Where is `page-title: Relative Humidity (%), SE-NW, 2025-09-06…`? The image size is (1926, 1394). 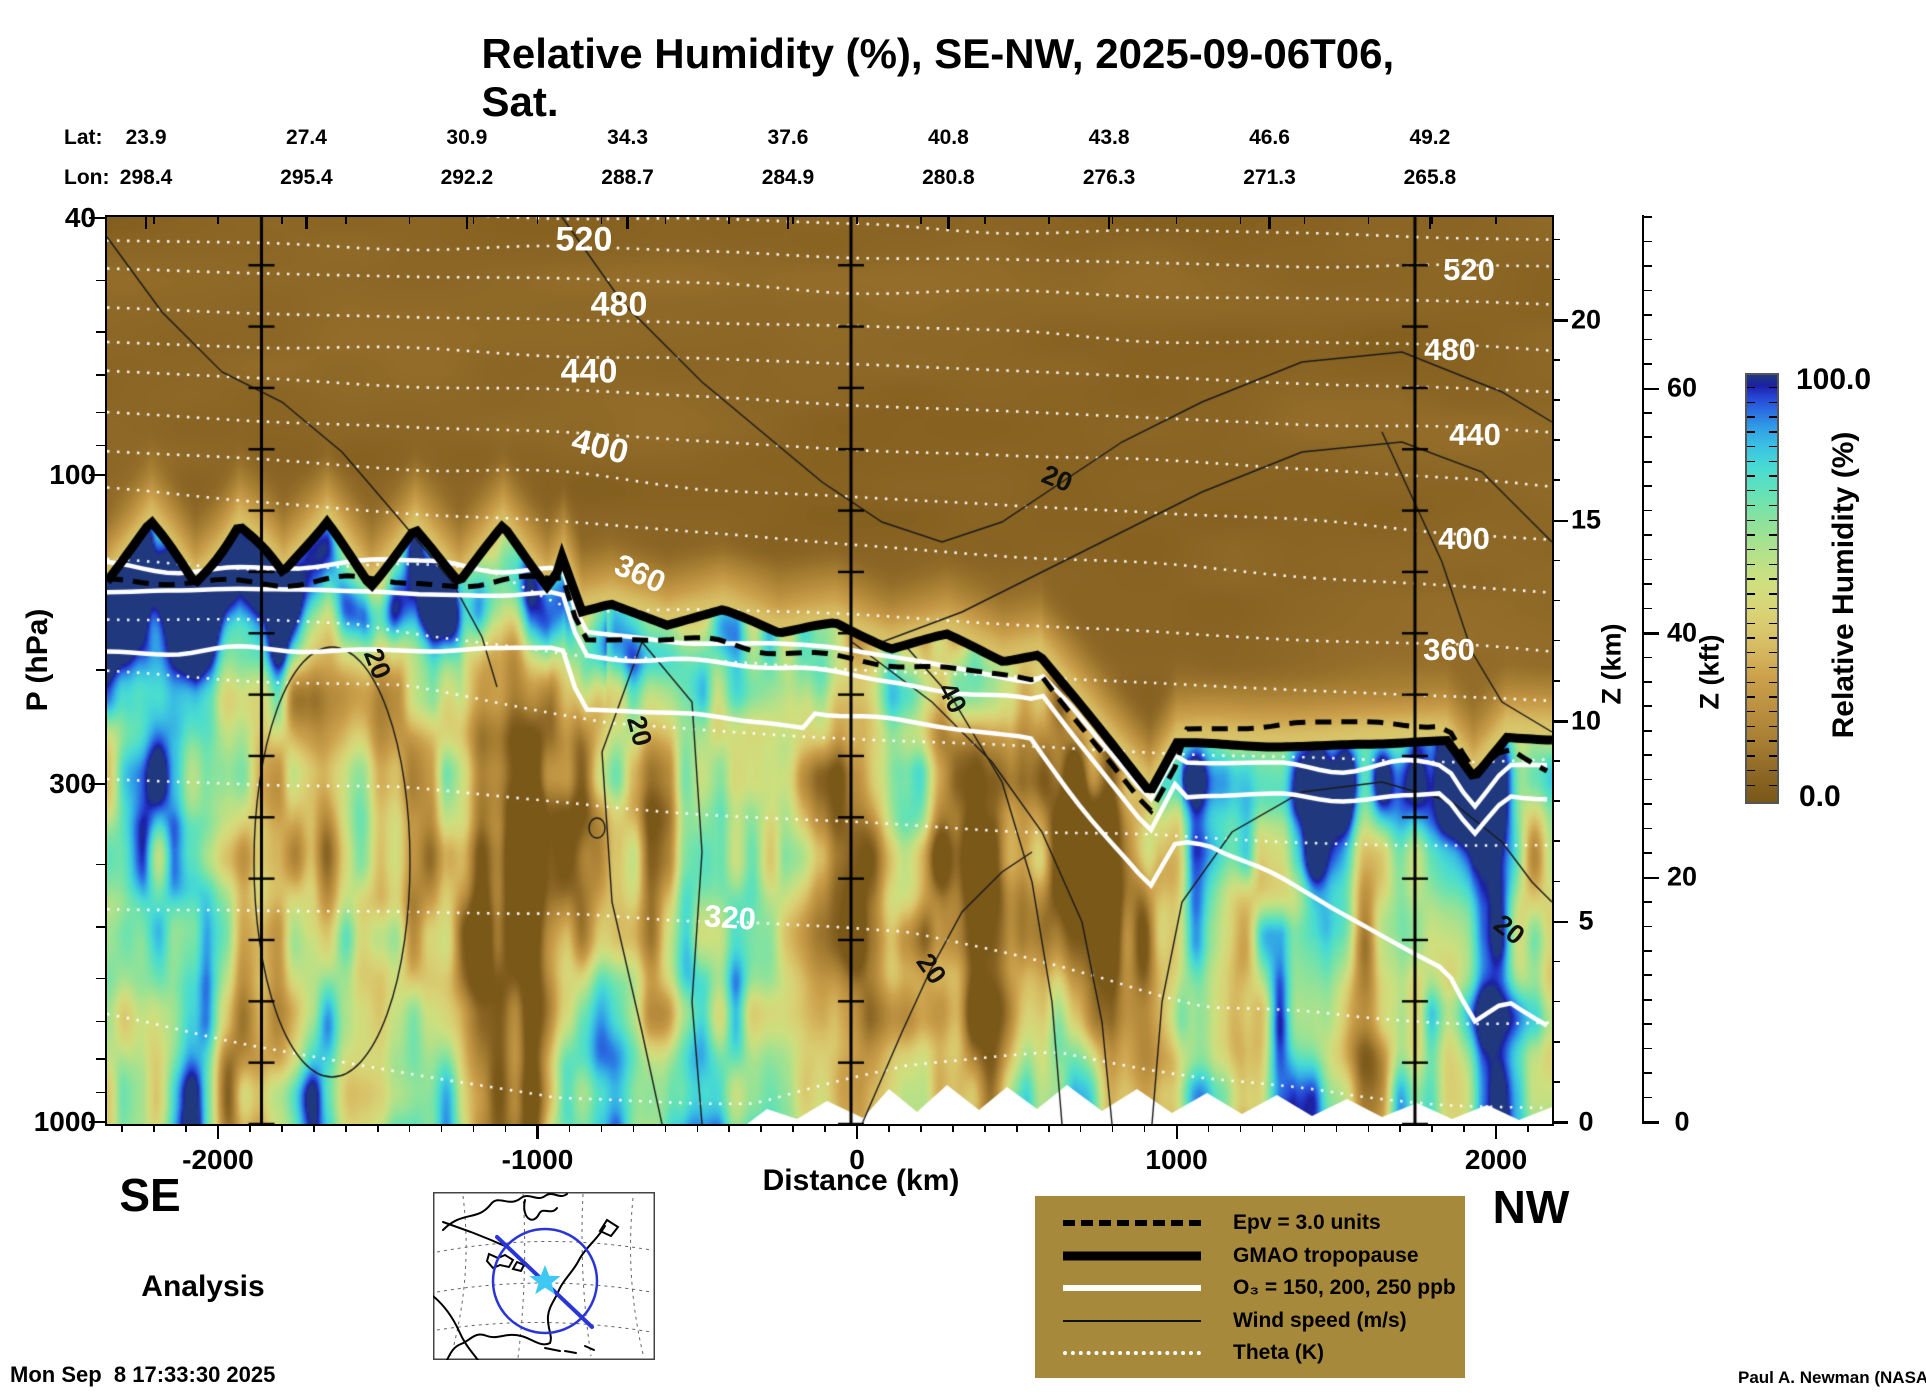
page-title: Relative Humidity (%), SE-NW, 2025-09-06… is located at coordinates (938, 77).